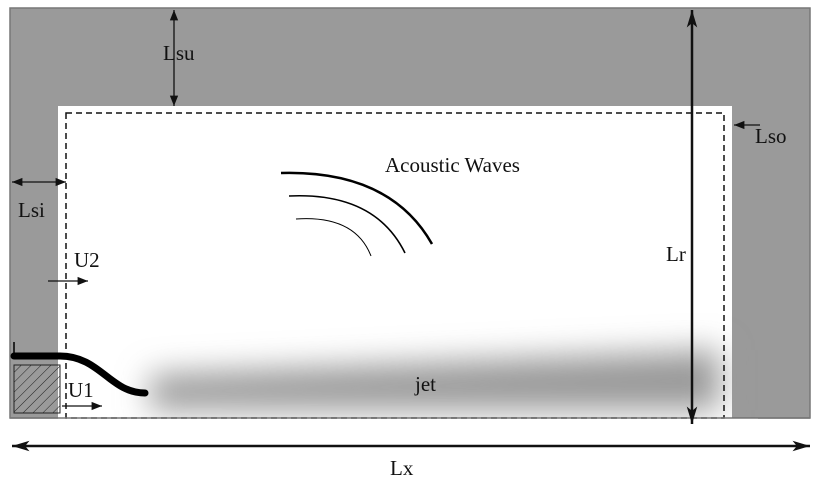 This screenshot has width=813, height=481. I want to click on label: Lx, so click(402, 468).